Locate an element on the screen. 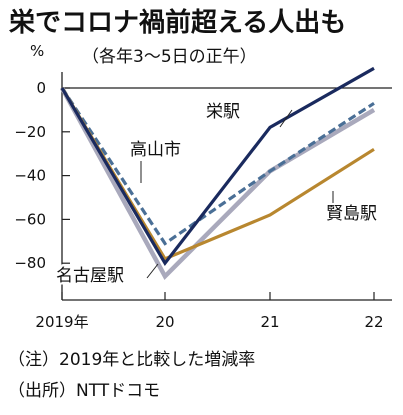 Image resolution: width=403 pixels, height=415 pixels. x-tick-label: 21 is located at coordinates (269, 322).